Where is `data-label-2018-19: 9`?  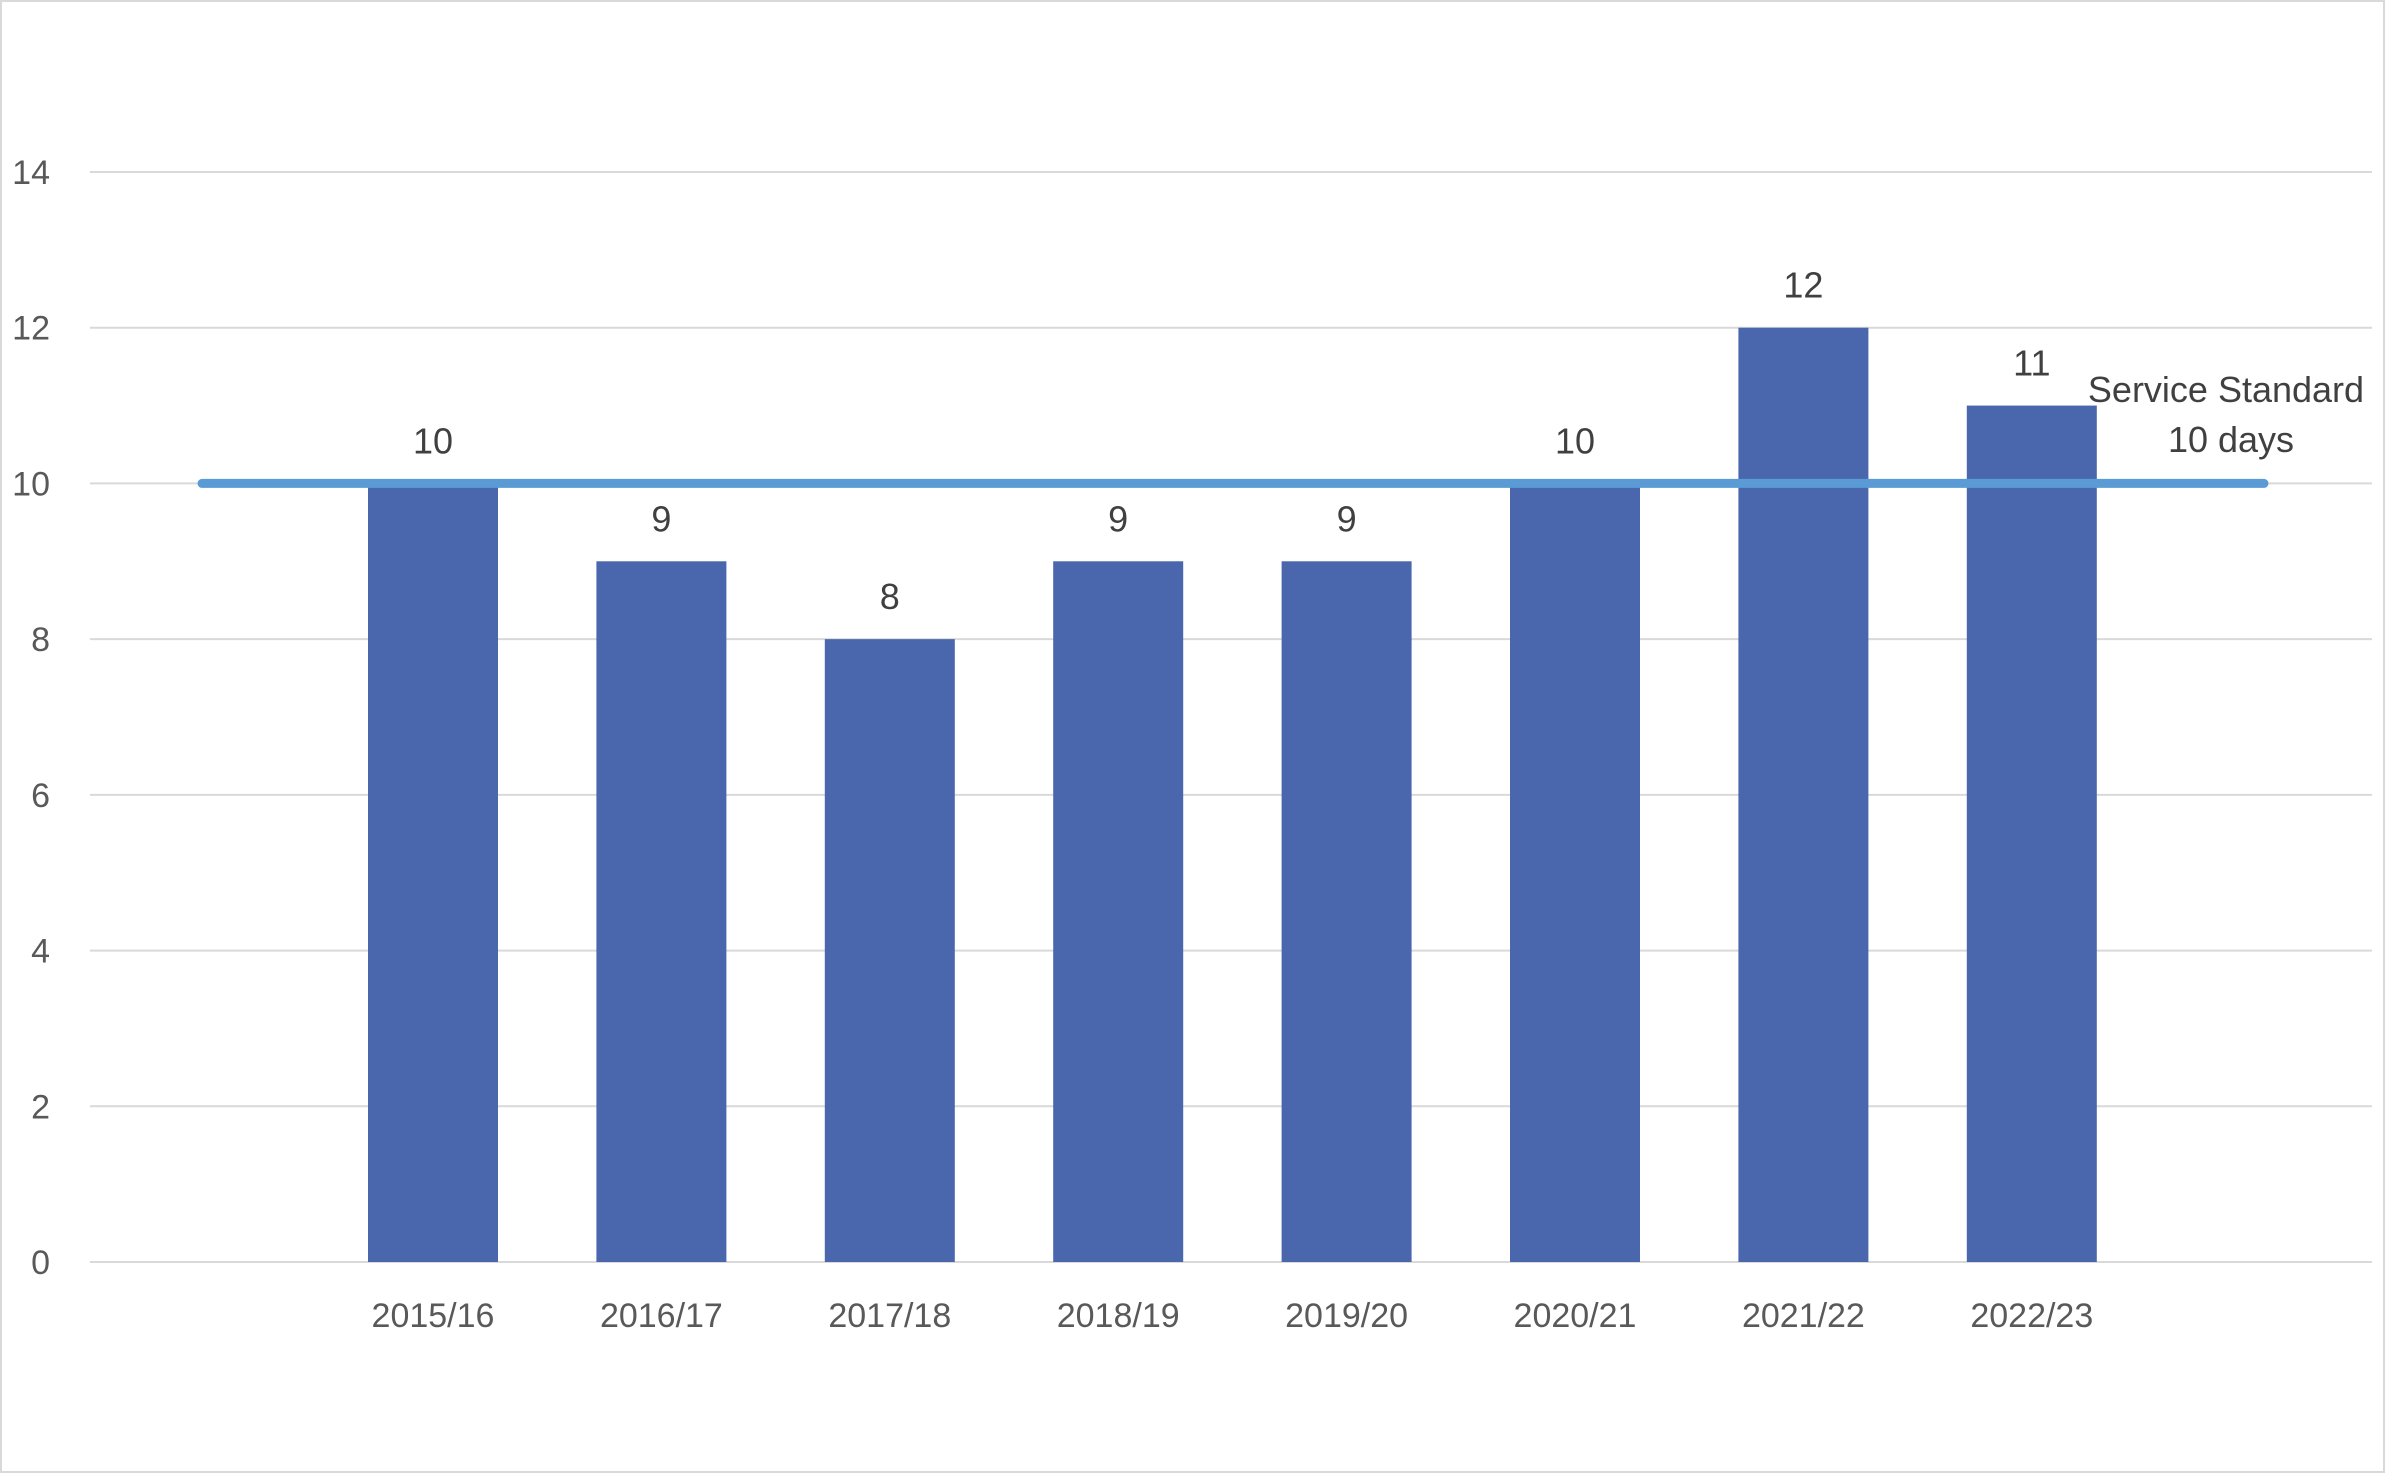 data-label-2018-19: 9 is located at coordinates (1118, 518).